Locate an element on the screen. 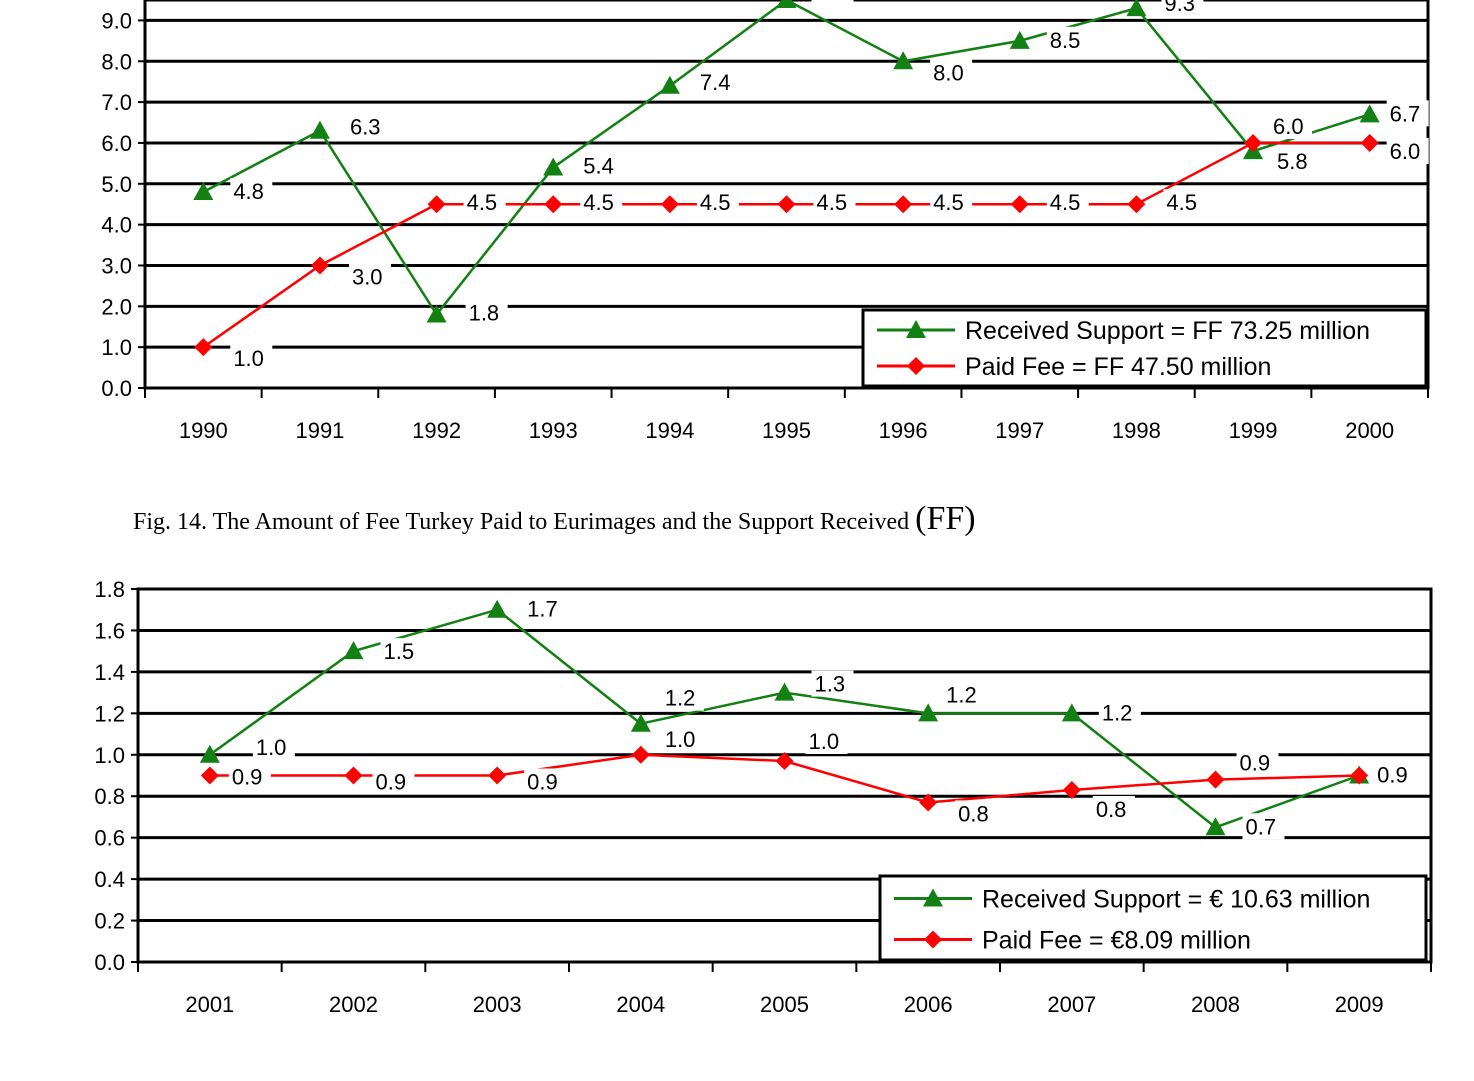 The height and width of the screenshot is (1081, 1474). x-tick-label: 1994 is located at coordinates (669, 430).